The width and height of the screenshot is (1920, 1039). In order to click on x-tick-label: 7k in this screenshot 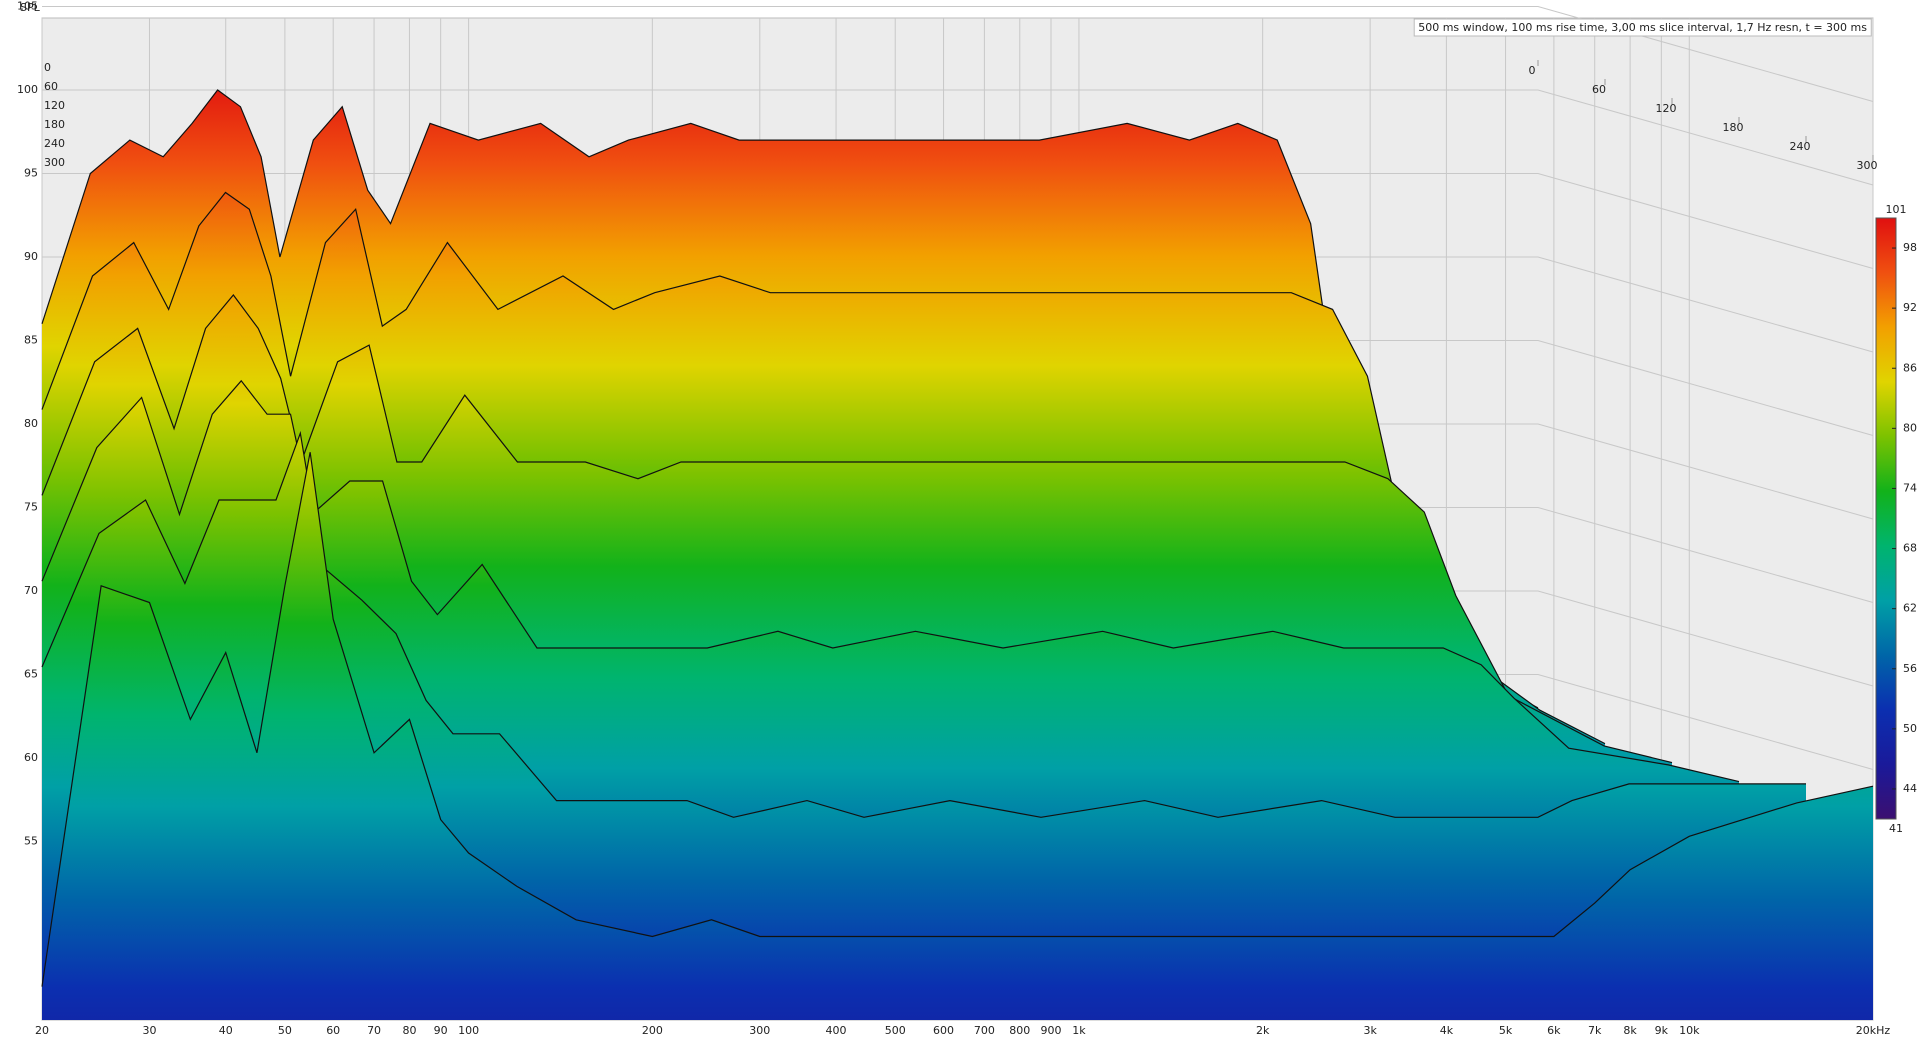, I will do `click(1595, 1030)`.